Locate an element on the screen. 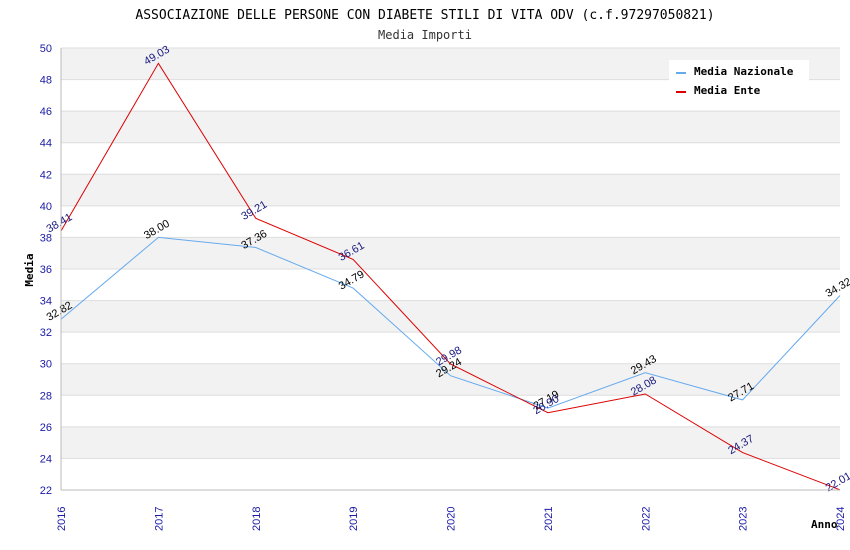 The image size is (850, 550). y-tick-label: 22 is located at coordinates (46, 491).